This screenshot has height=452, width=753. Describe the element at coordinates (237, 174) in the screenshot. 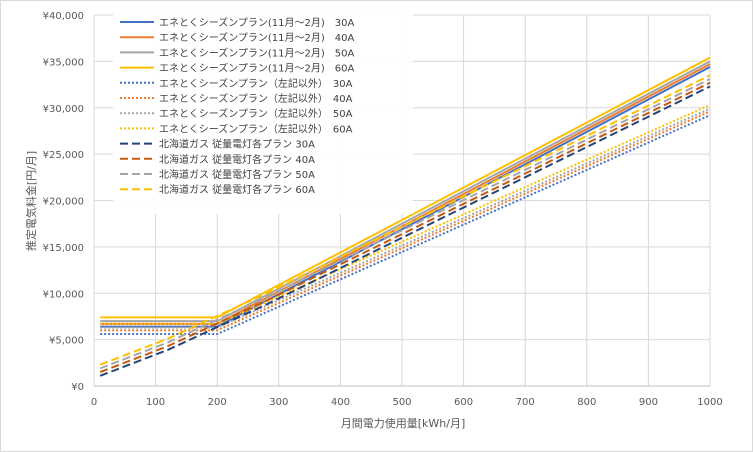

I see `legend-label-11: 北海道ガス 従量電灯各プラン 50A` at that location.